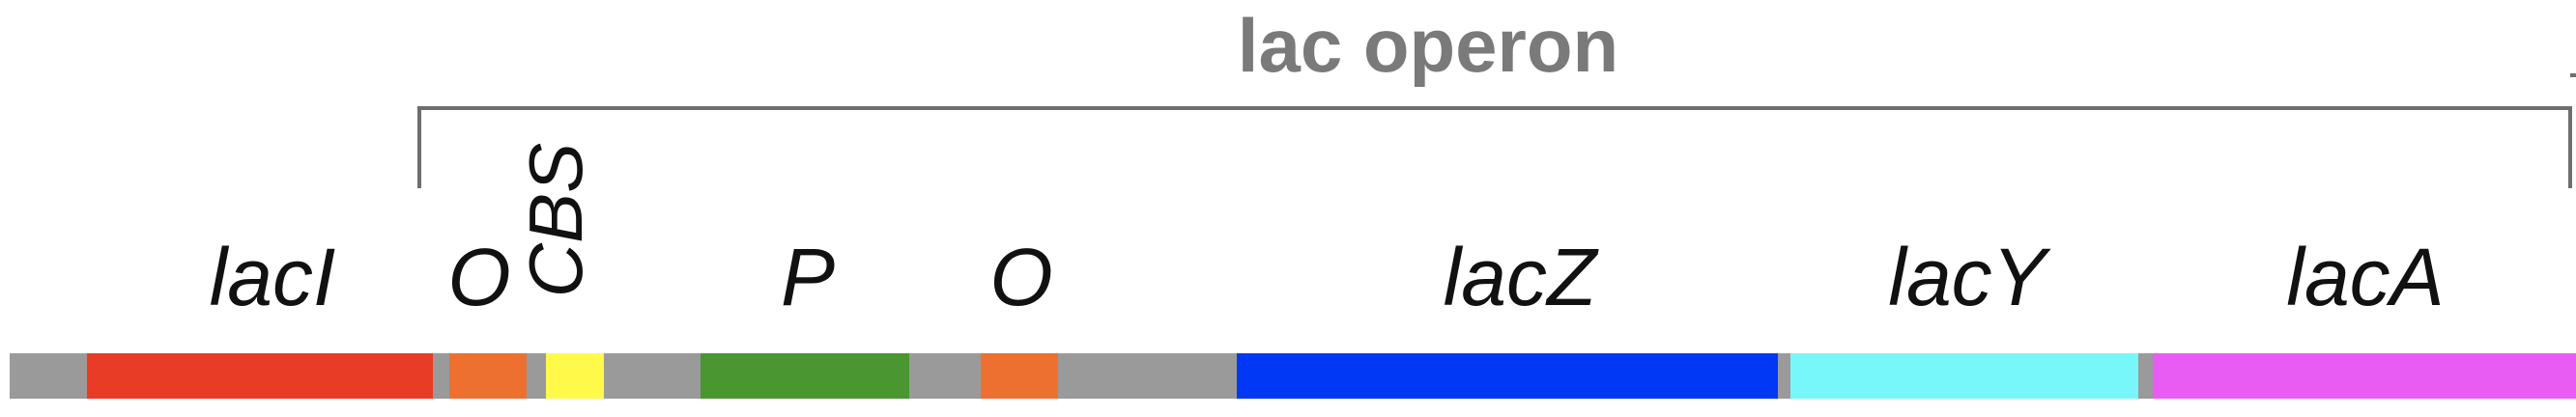 The height and width of the screenshot is (417, 2576). Describe the element at coordinates (808, 277) in the screenshot. I see `label-promoter: P` at that location.